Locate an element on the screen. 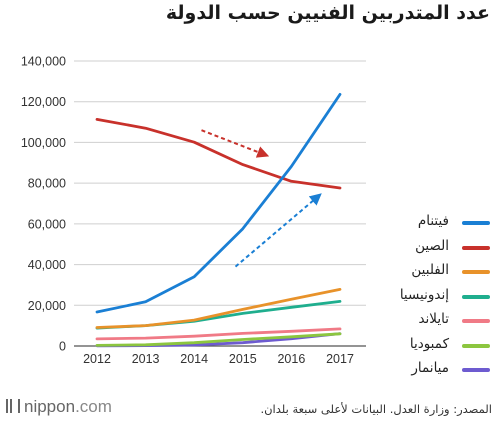 This screenshot has height=429, width=500. x-tick-label: 2012 is located at coordinates (97, 359).